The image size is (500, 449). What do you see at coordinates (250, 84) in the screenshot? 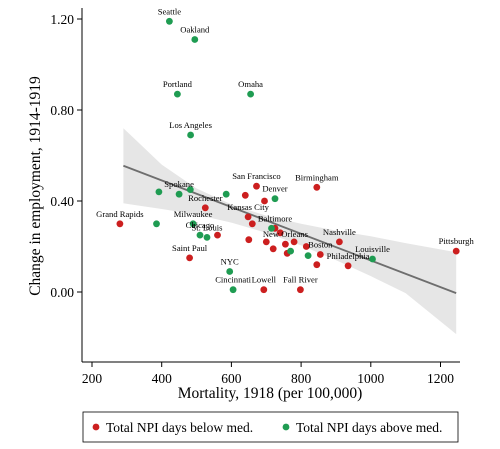
I see `point-label: Omaha` at bounding box center [250, 84].